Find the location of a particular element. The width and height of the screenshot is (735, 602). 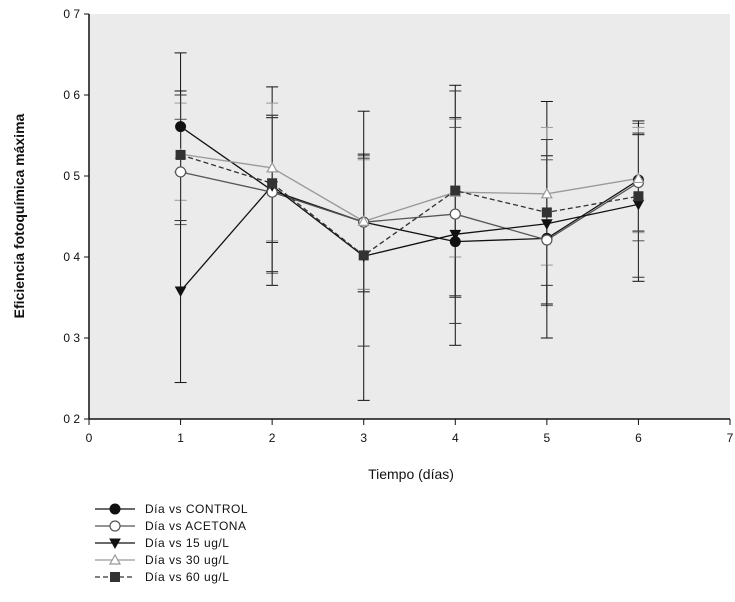

x-tick-label: 5 is located at coordinates (547, 438).